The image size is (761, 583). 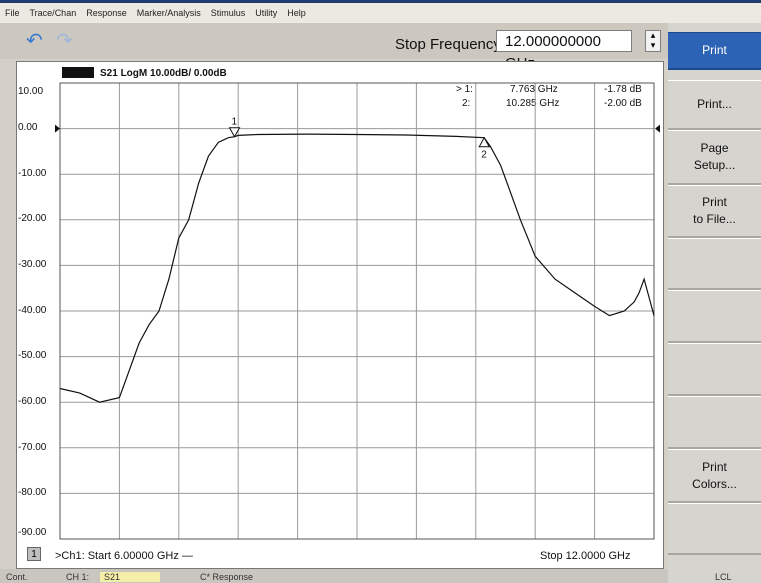 What do you see at coordinates (296, 13) in the screenshot?
I see `menu-help: Help` at bounding box center [296, 13].